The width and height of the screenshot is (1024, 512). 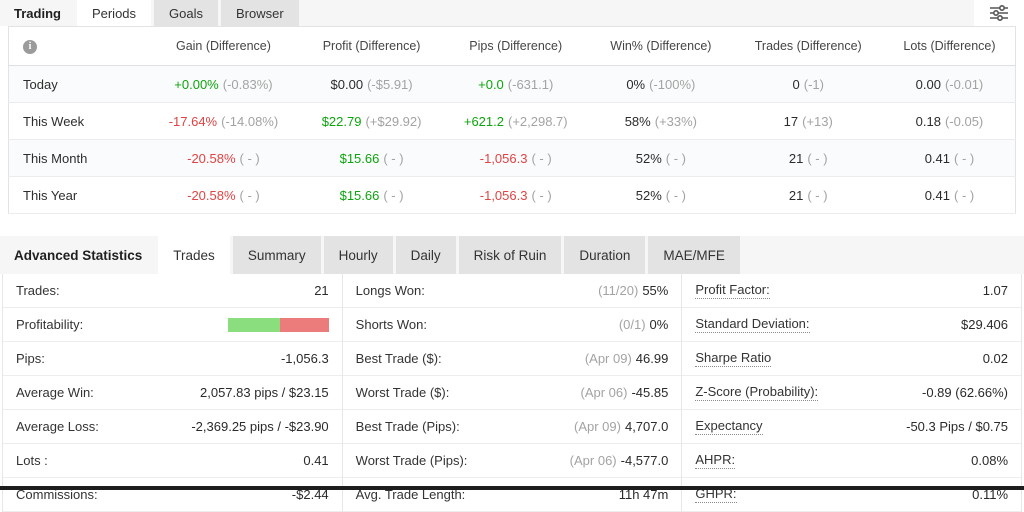 I want to click on stat-label-z-score-probability: Z-Score (Probability):, so click(x=757, y=392).